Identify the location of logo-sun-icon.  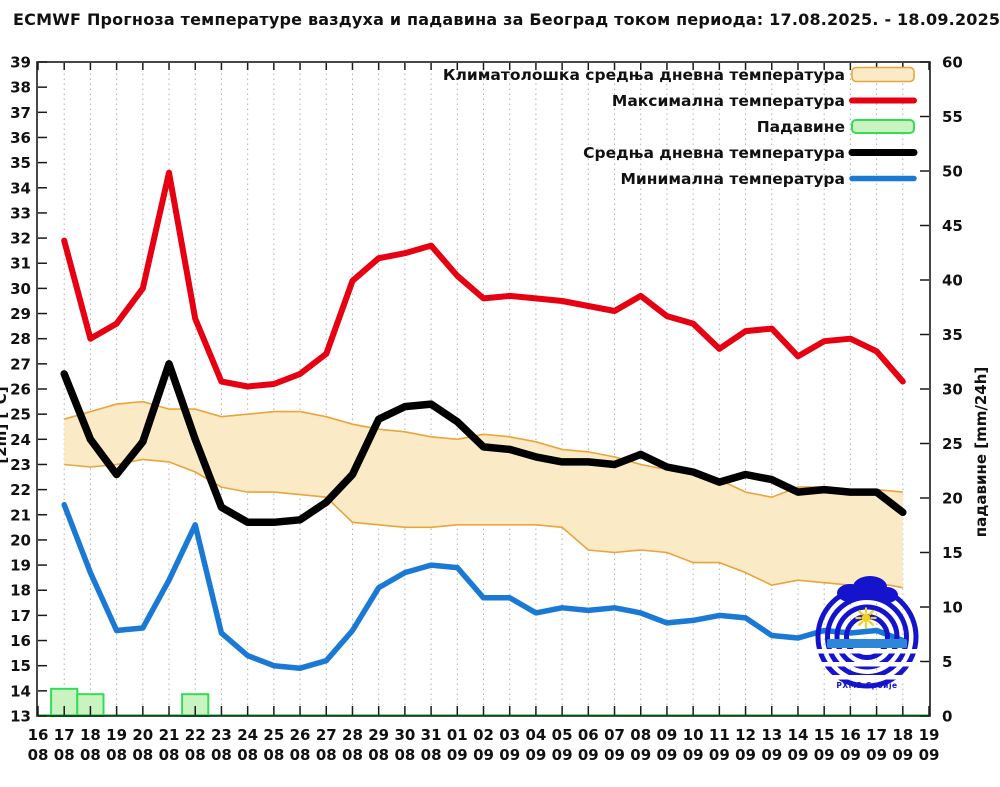
(866, 618).